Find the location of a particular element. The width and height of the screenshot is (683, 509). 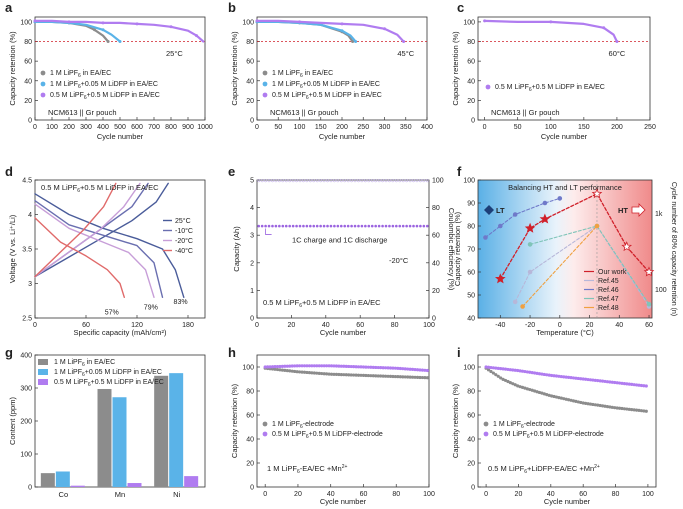

legend-label-c: 0.5 M LiPF6+0.5 M LiDFP in EA/EC is located at coordinates (550, 88).